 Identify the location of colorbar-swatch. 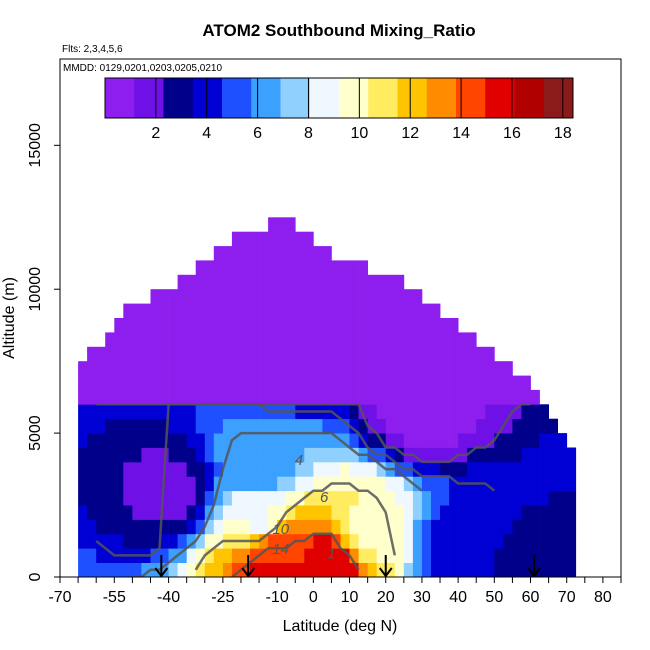
(266, 98).